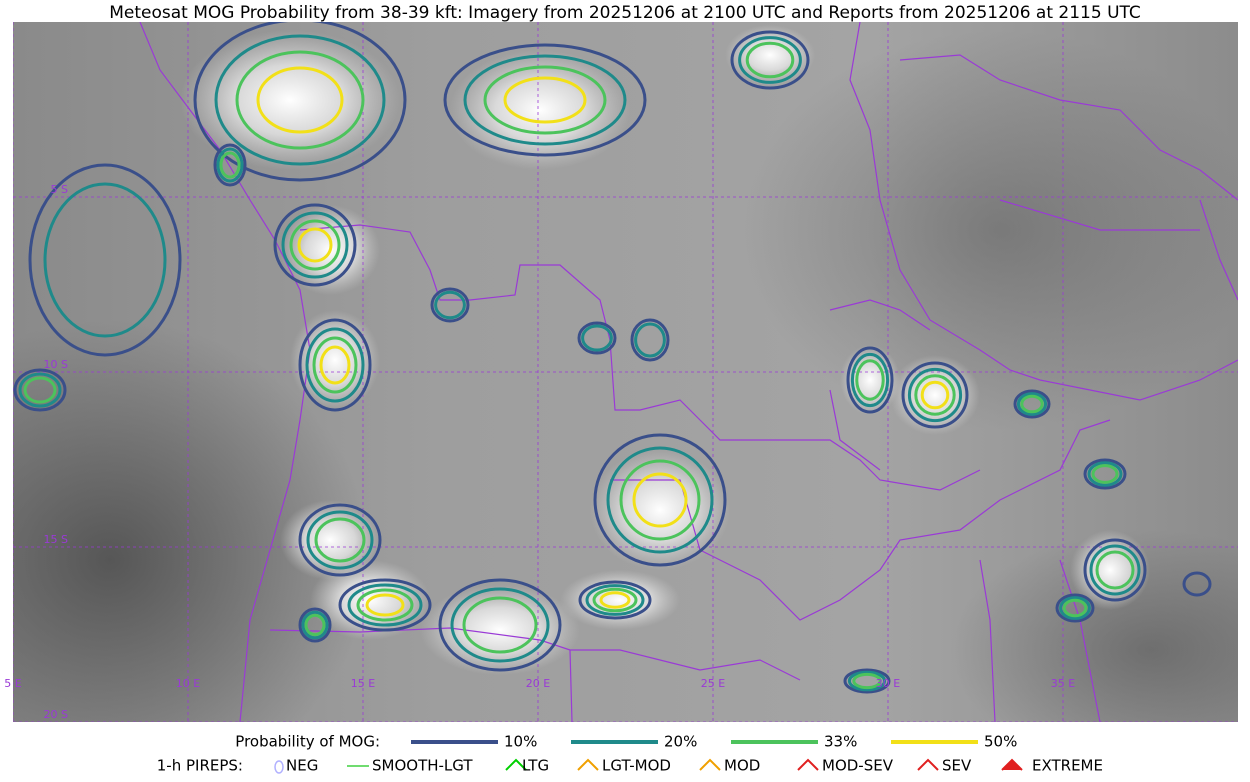 Image resolution: width=1250 pixels, height=782 pixels. I want to click on legend-item: EXTREME, so click(1067, 766).